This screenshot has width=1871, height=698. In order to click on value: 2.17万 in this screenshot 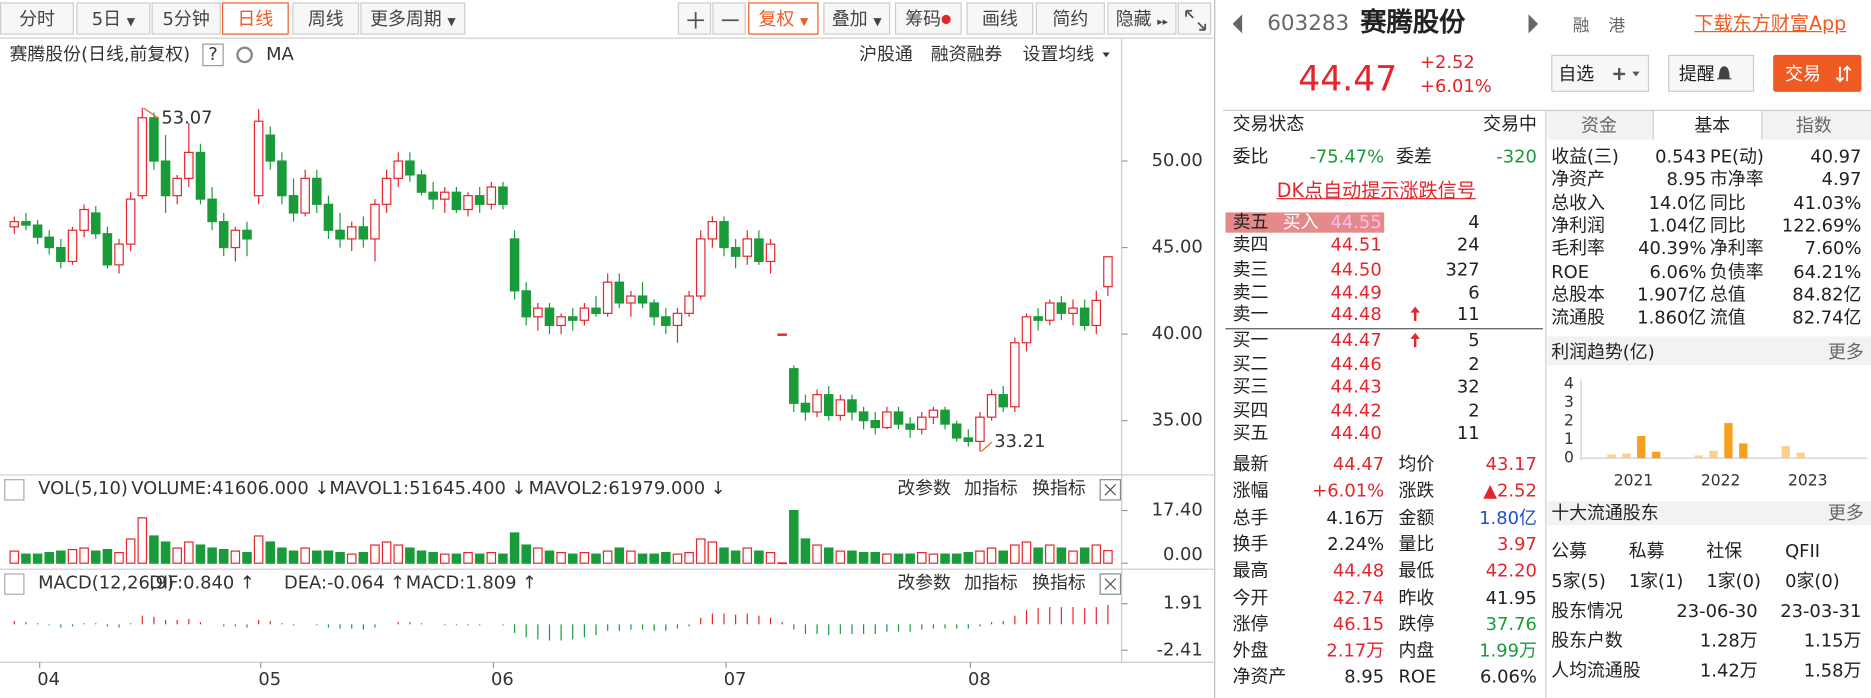, I will do `click(1355, 650)`.